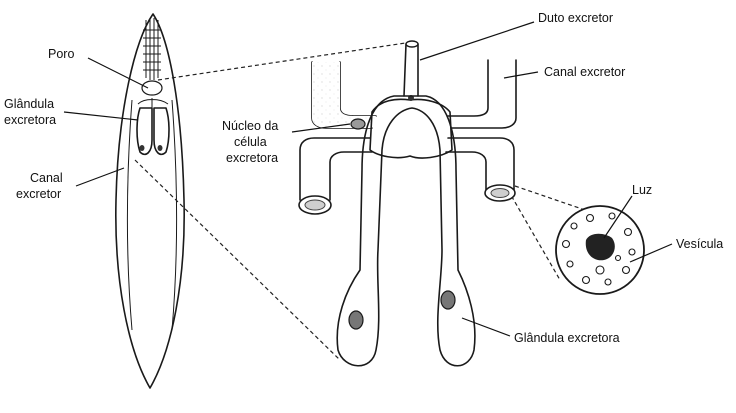  Describe the element at coordinates (406, 231) in the screenshot. I see `excretory-gland` at that location.